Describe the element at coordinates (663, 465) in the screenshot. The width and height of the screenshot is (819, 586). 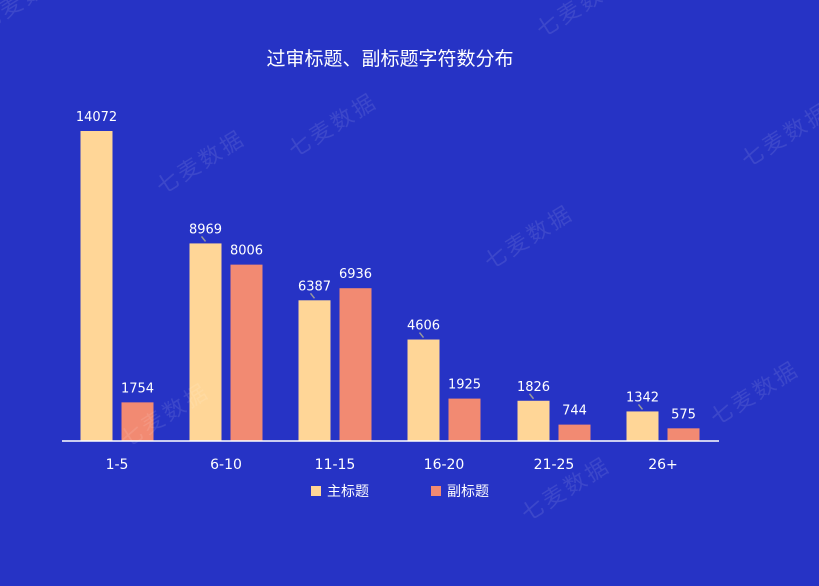
I see `x-tick-label-26+: 26+` at that location.